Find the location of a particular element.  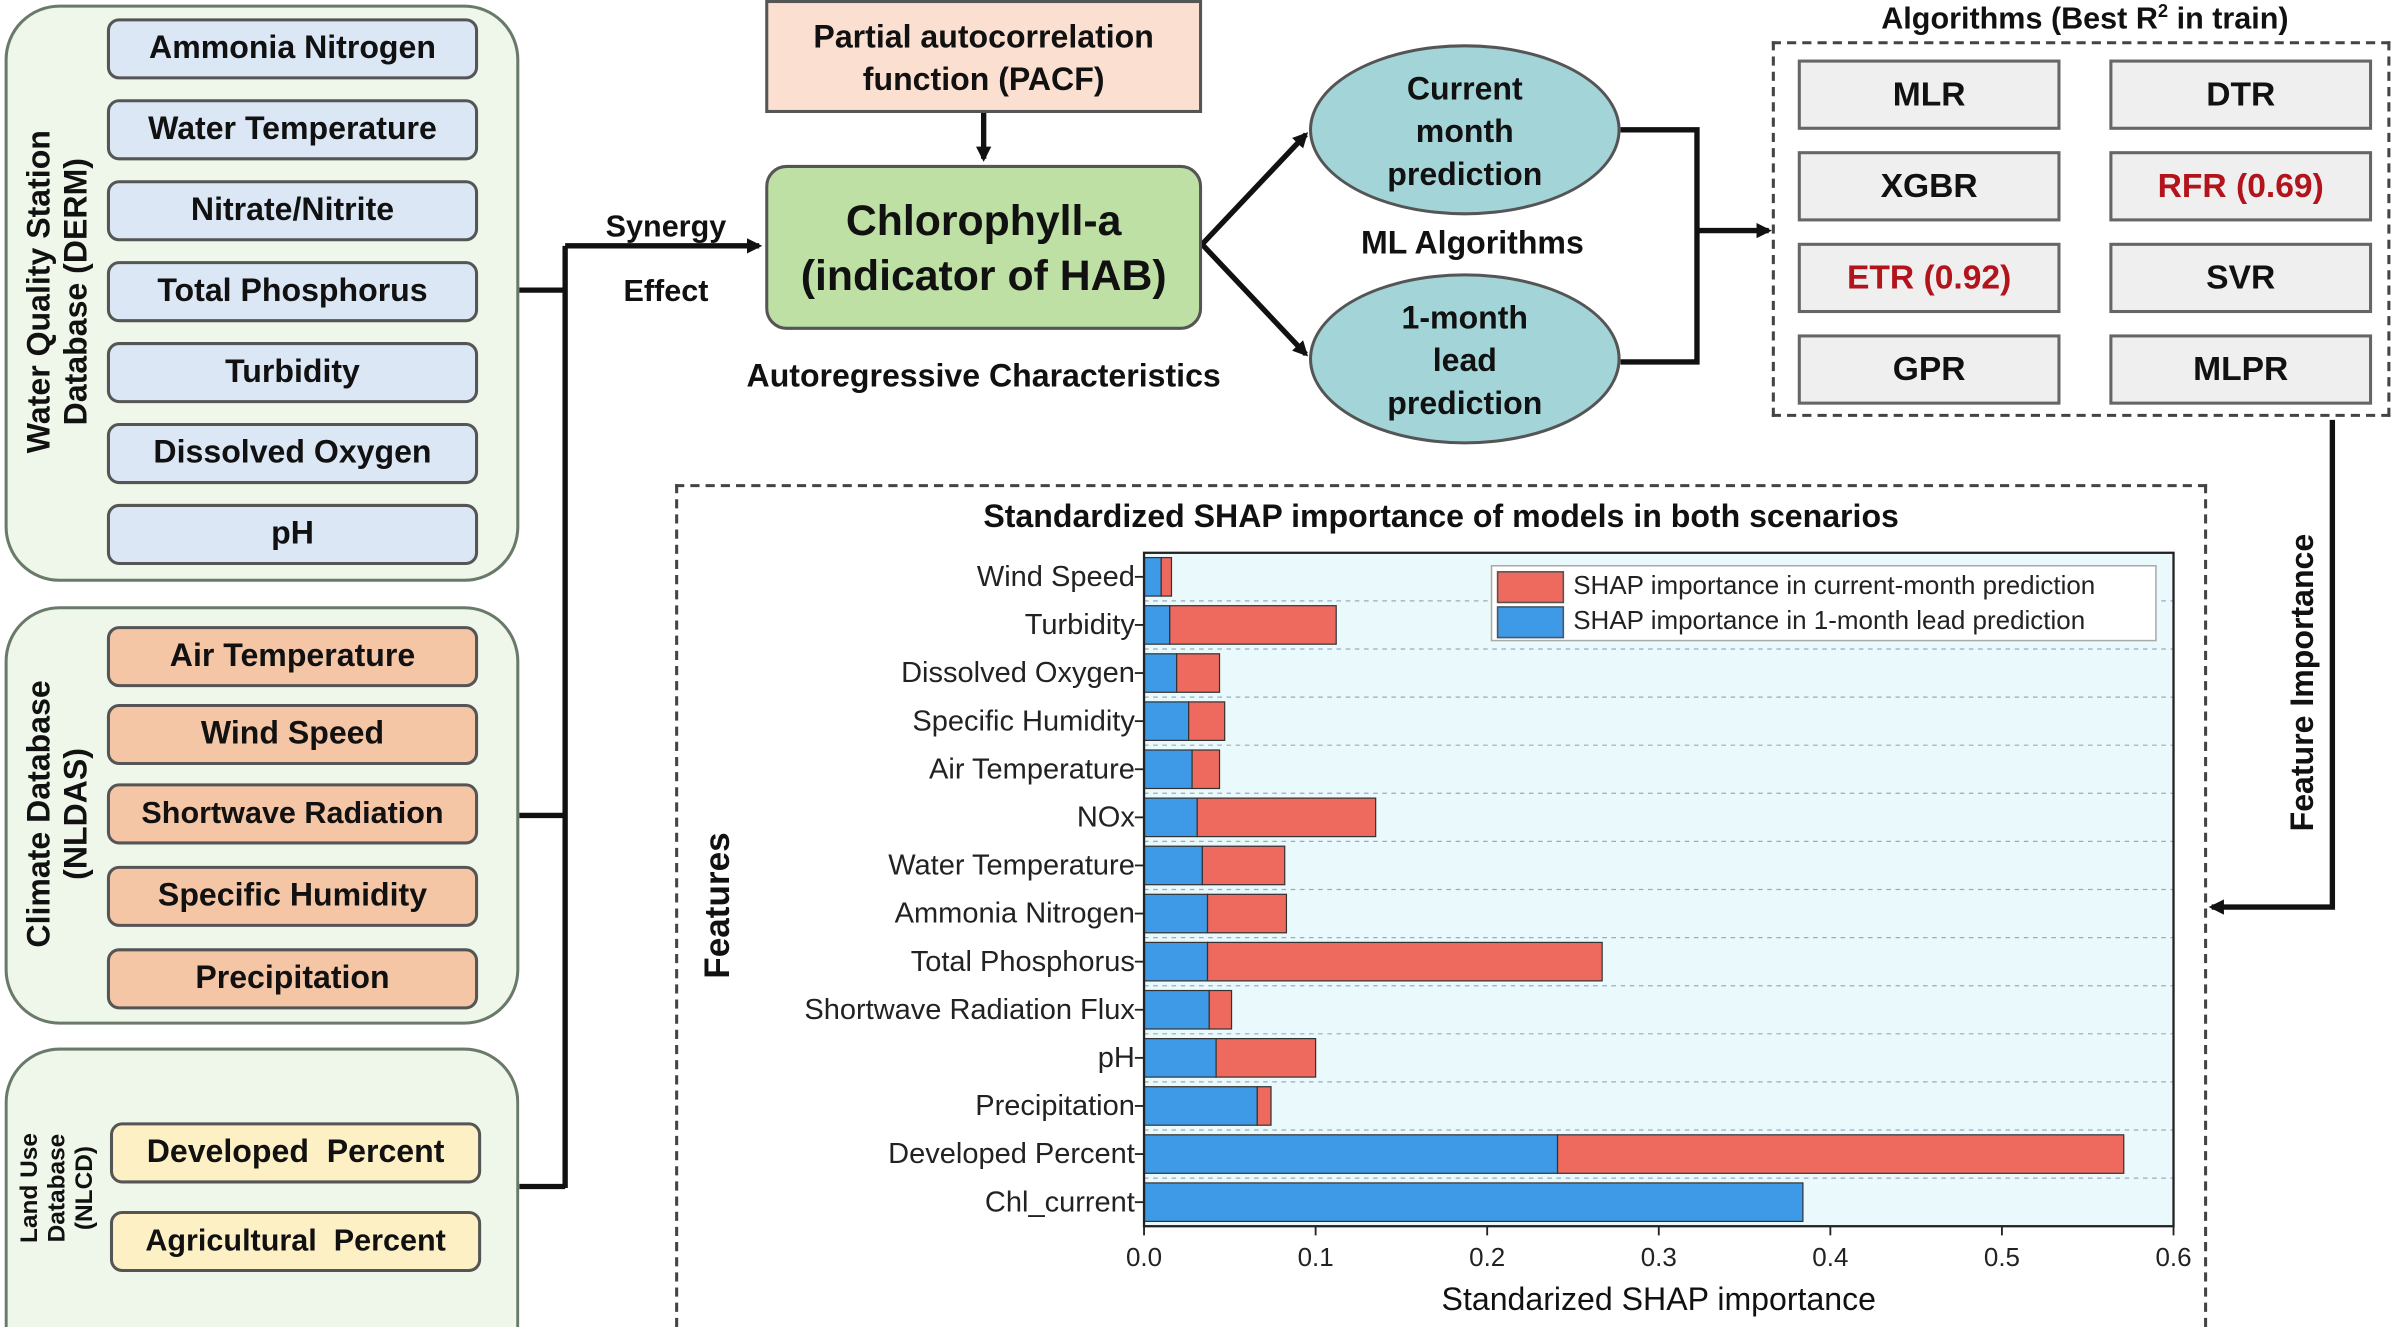

pacf-box: Partial autocorrelation function (PACF) is located at coordinates (984, 57).